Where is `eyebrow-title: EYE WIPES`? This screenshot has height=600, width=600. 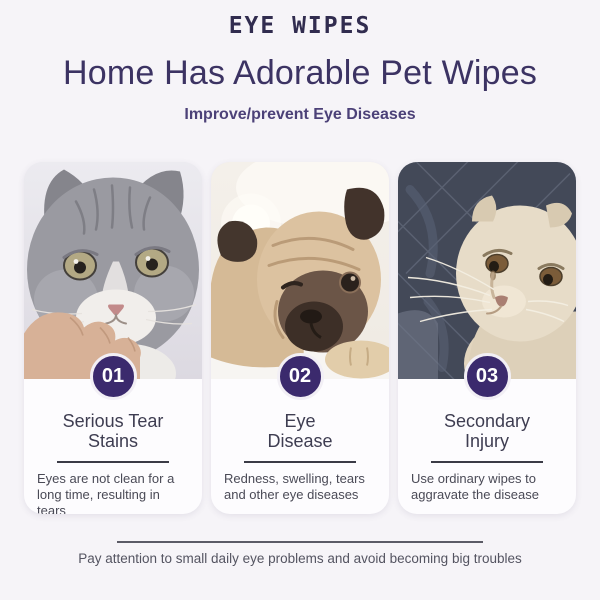 eyebrow-title: EYE WIPES is located at coordinates (300, 26).